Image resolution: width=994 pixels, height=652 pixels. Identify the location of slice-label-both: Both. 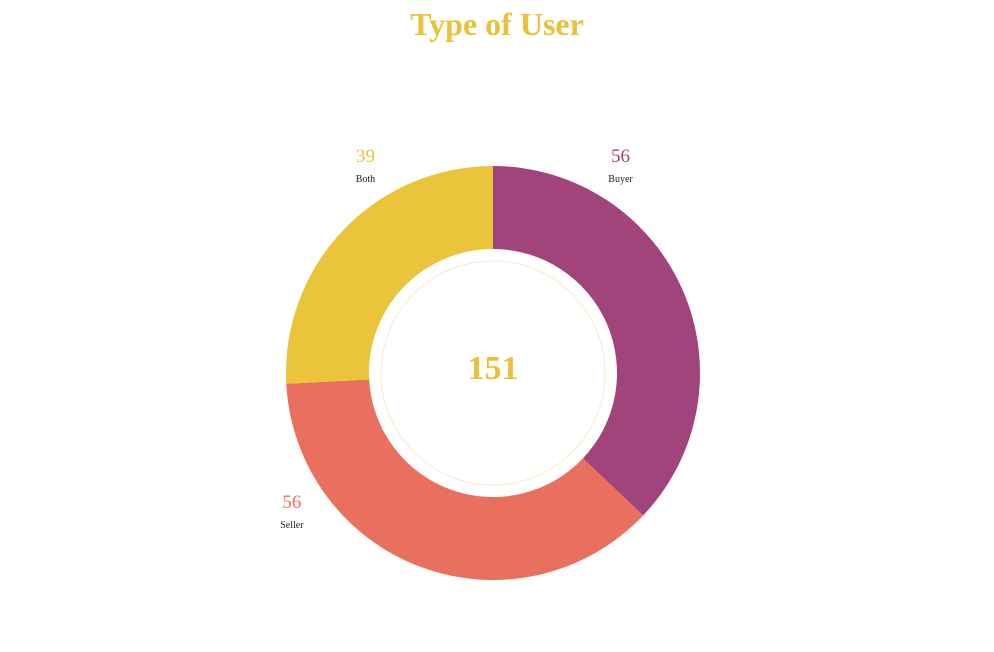
(365, 179).